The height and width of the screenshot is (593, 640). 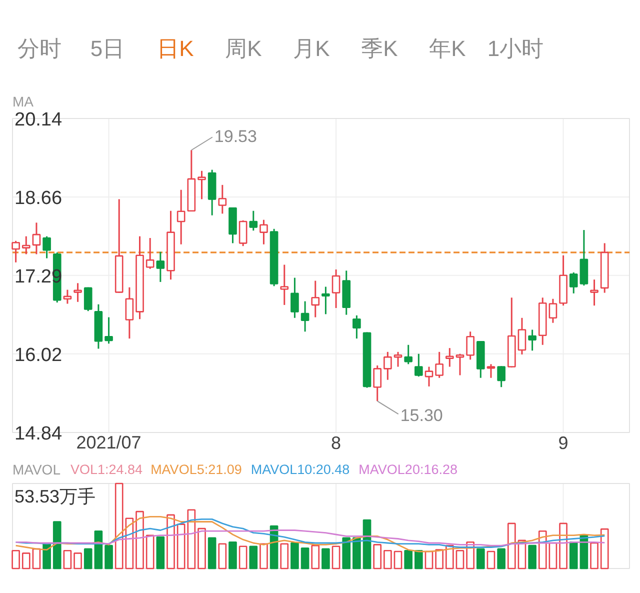 I want to click on x-tick-label: 2021/07, so click(x=109, y=442).